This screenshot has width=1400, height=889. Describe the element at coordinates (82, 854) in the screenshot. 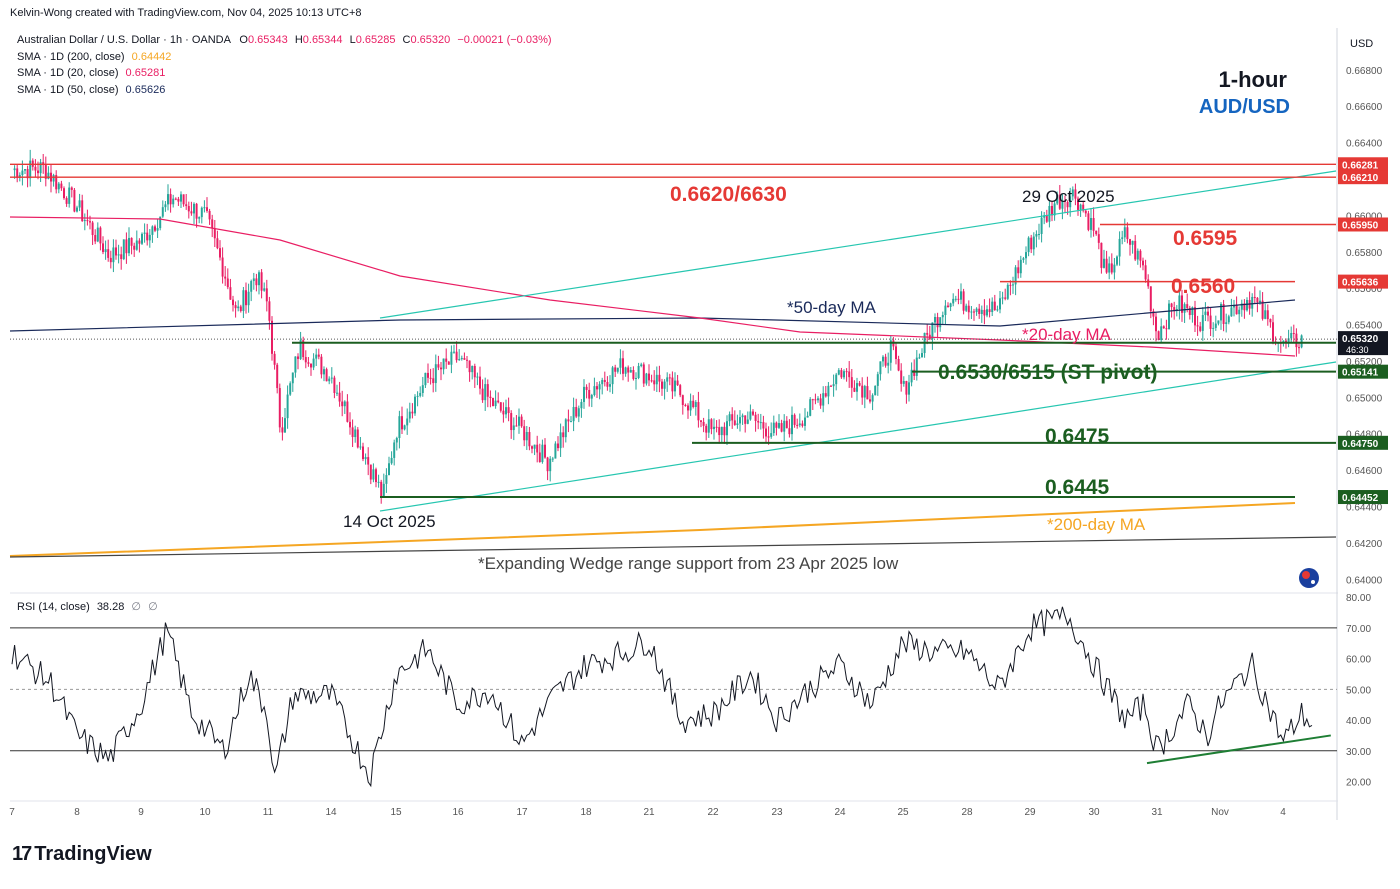

I see `tradingview-logo: 17 TradingView` at that location.